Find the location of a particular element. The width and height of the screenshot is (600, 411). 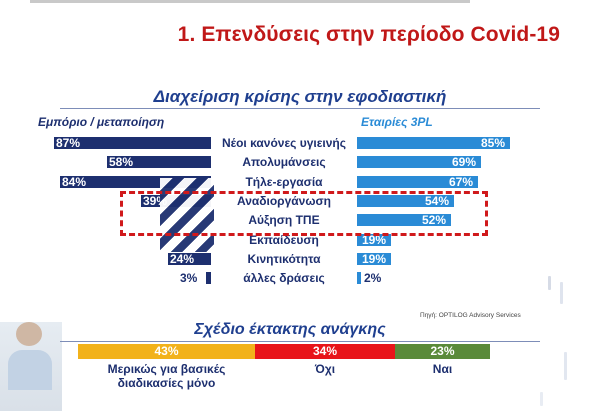

category-label: Αύξηση ΤΠΕ is located at coordinates (284, 220).